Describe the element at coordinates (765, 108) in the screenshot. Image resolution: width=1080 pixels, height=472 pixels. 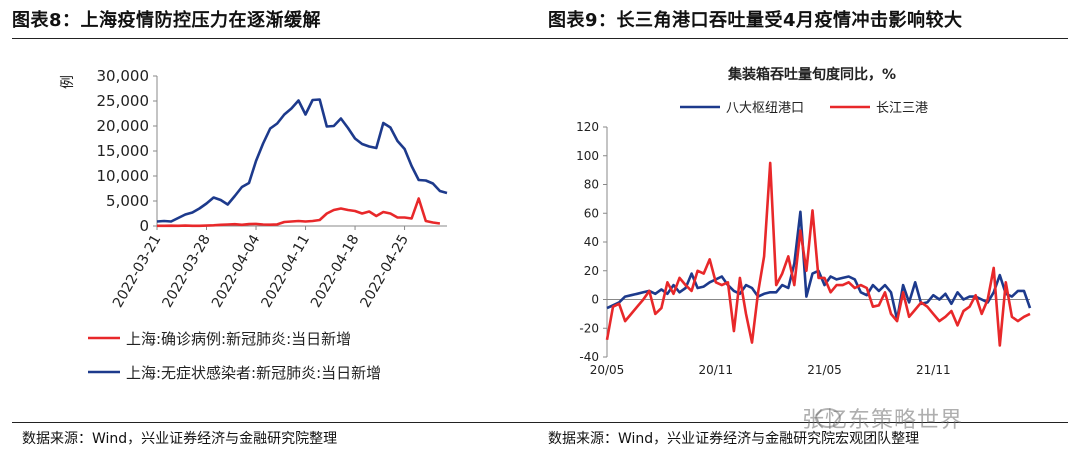
I see `right-legend-label: 八大枢纽港口` at that location.